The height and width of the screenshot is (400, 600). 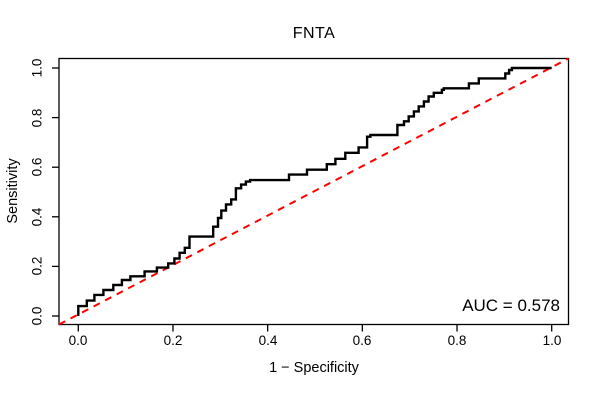 What do you see at coordinates (37, 217) in the screenshot?
I see `y-tick-label: 0.4` at bounding box center [37, 217].